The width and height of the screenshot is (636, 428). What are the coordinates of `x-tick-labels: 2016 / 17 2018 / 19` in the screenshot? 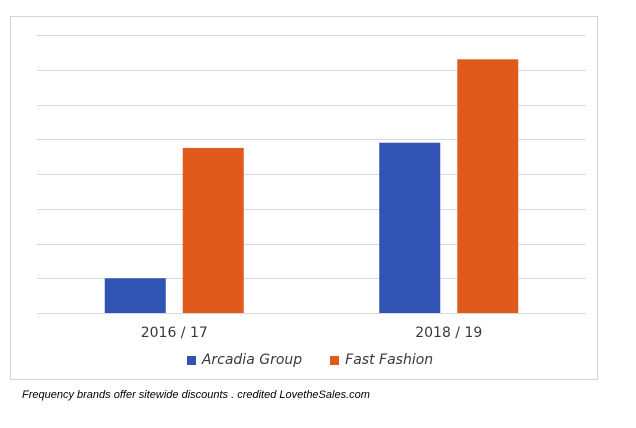 It's located at (312, 333).